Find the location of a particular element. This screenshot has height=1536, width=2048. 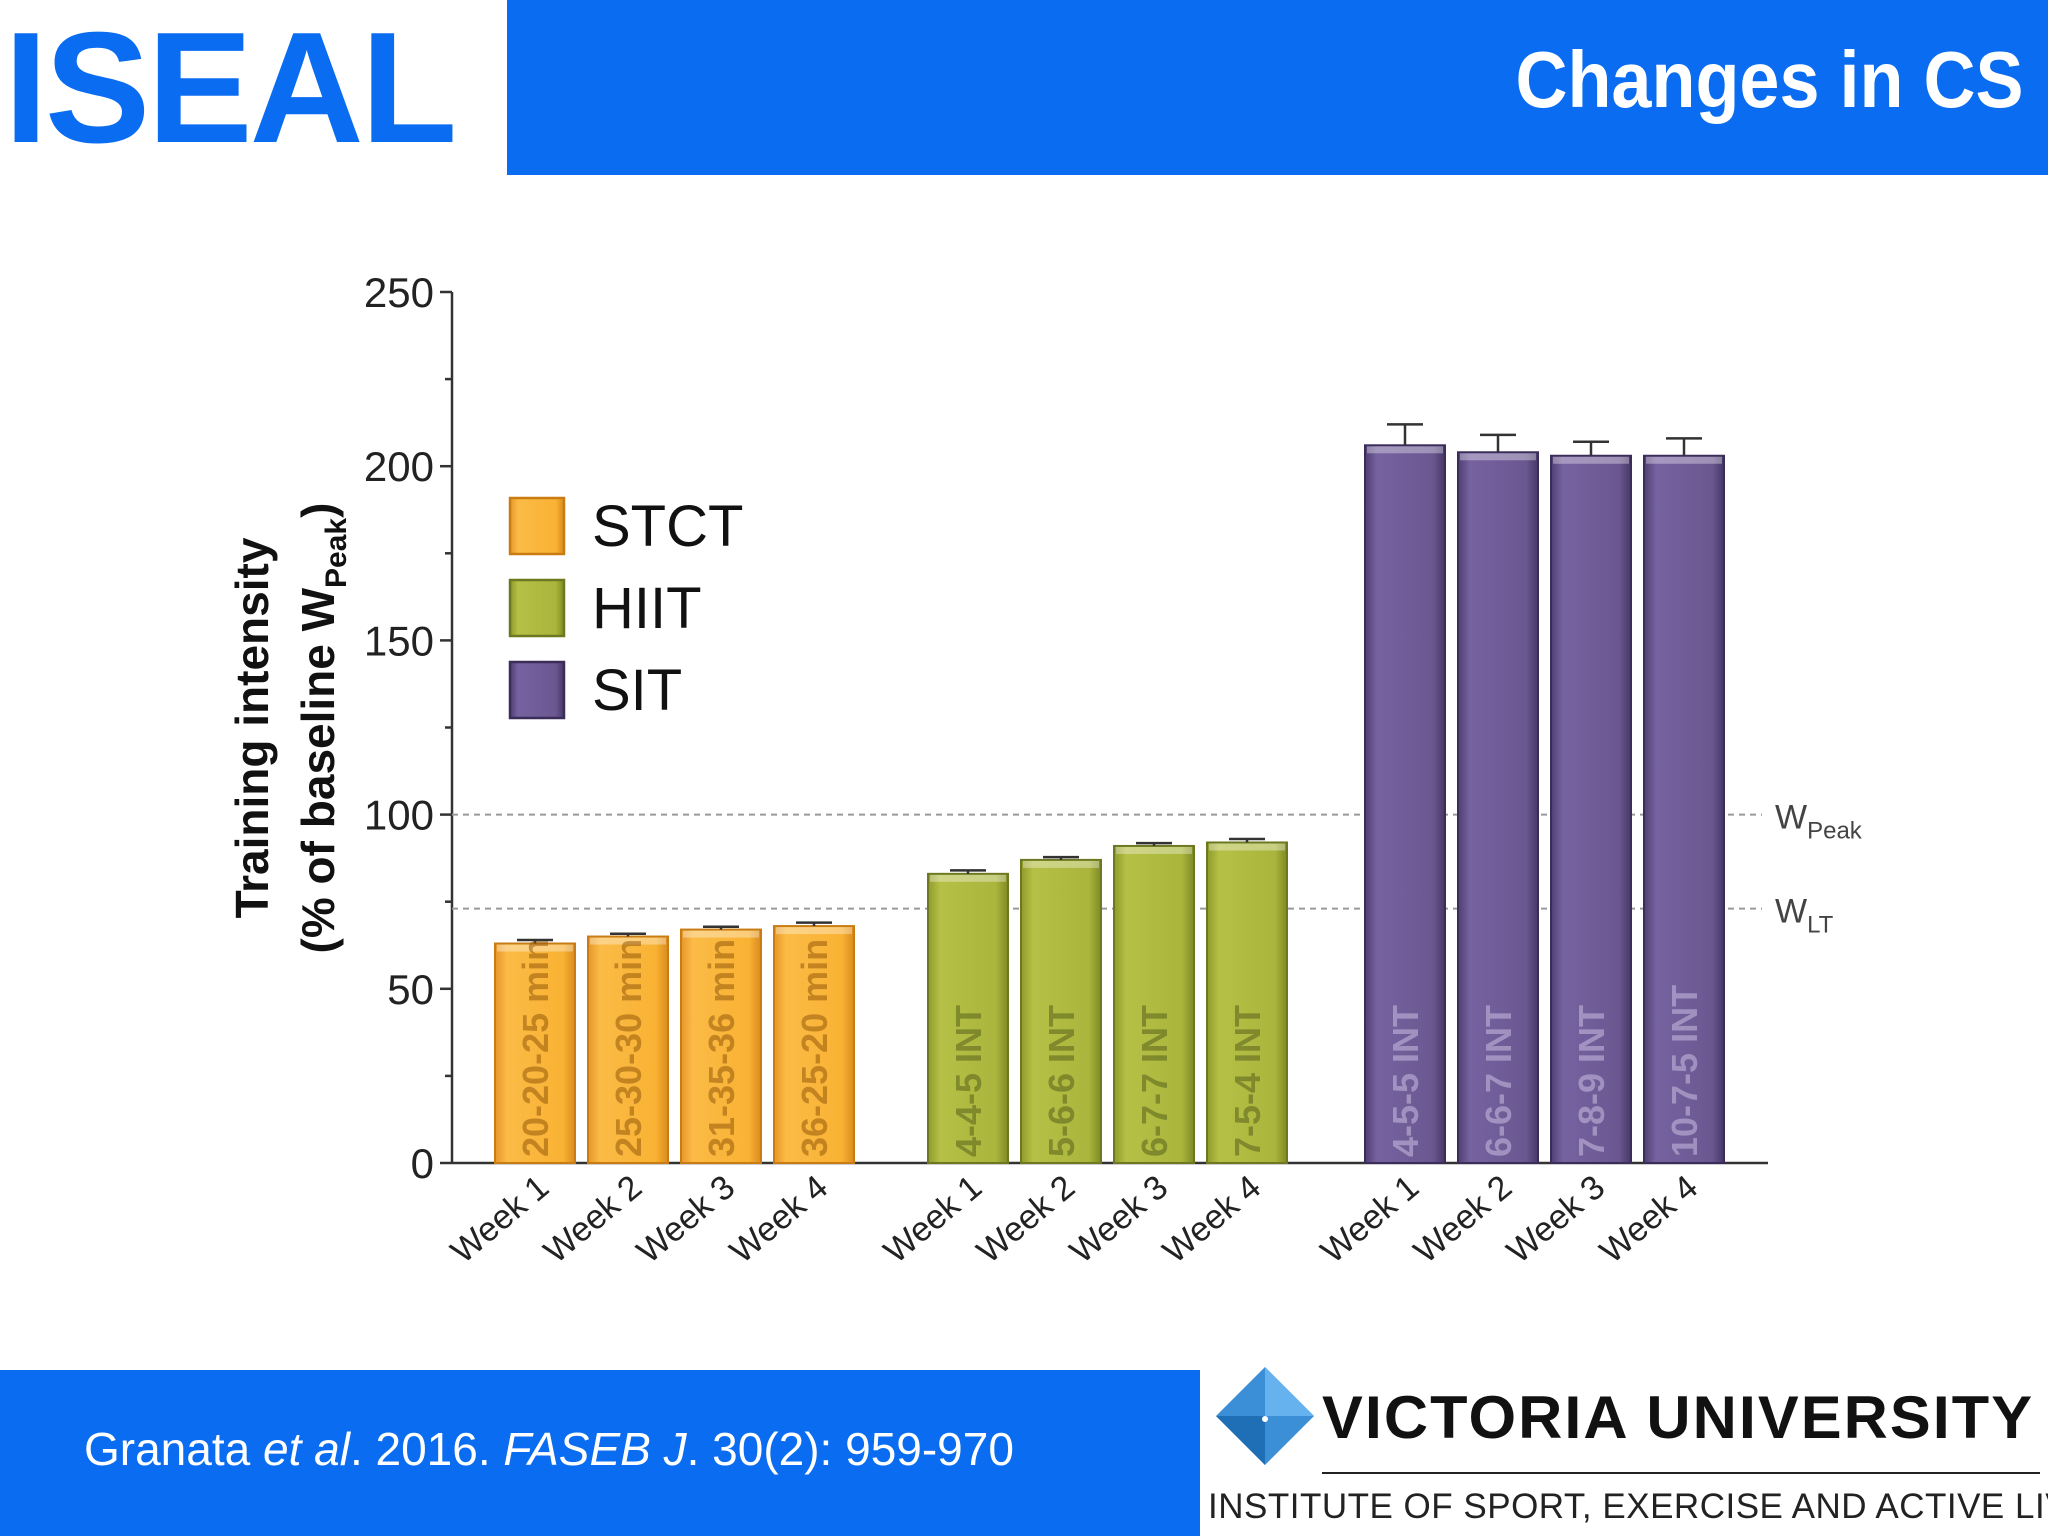

slide-title: Changes in CS is located at coordinates (1769, 79).